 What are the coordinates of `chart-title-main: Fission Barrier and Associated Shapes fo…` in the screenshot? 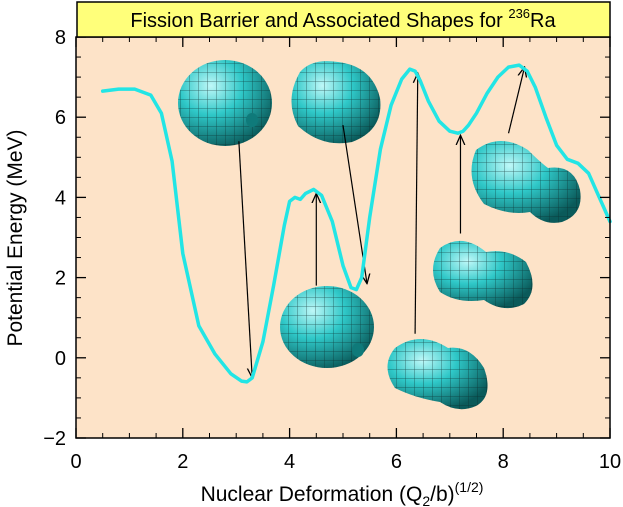 It's located at (319, 21).